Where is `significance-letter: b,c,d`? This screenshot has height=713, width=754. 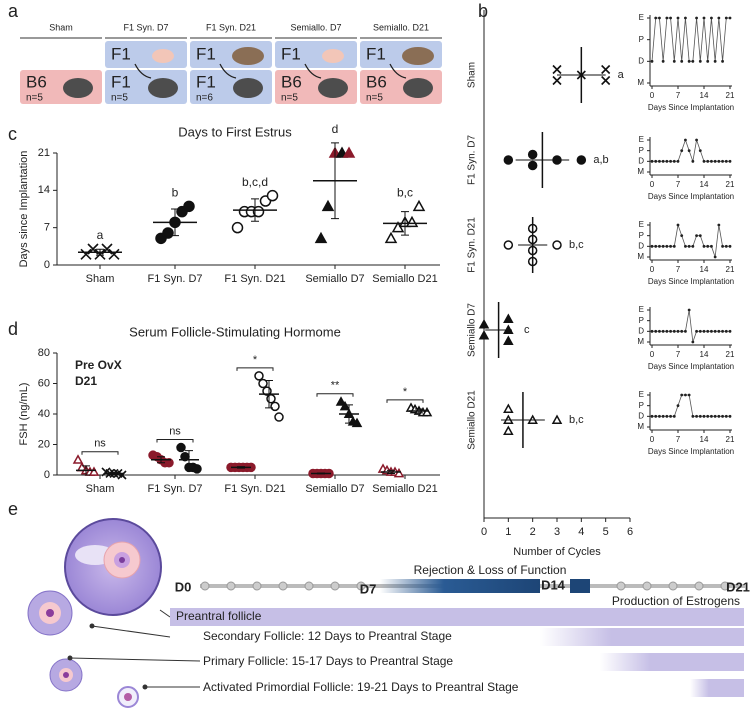 significance-letter: b,c,d is located at coordinates (255, 182).